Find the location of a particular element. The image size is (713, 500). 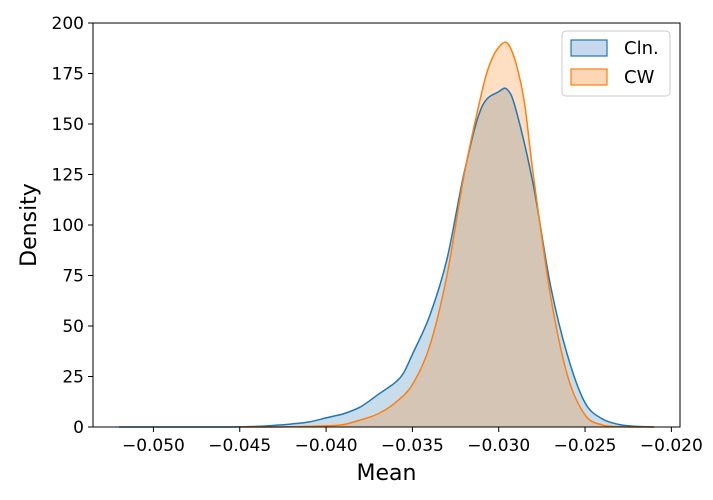

x-tick-label: −0.040 is located at coordinates (326, 446).